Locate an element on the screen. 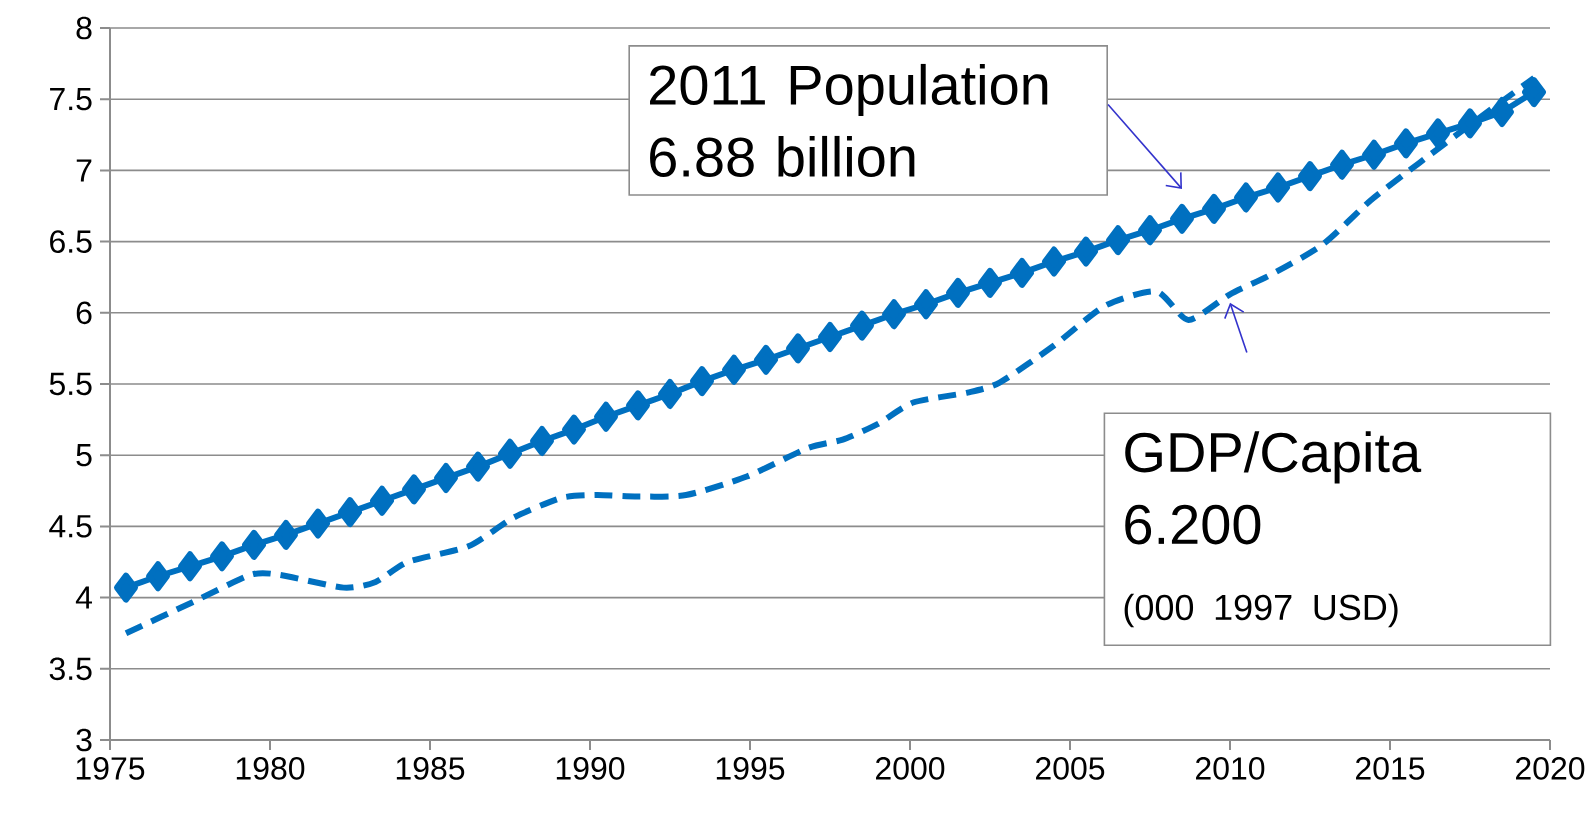 The height and width of the screenshot is (820, 1596). annotation: (000 1997 USD) is located at coordinates (1261, 610).